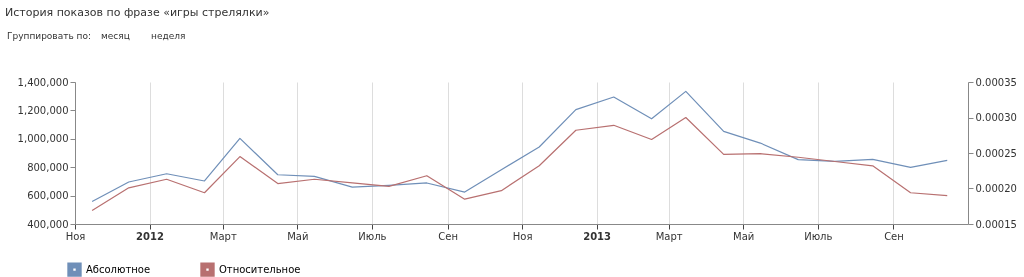  What do you see at coordinates (48, 224) in the screenshot?
I see `y-tick-label: 400,000` at bounding box center [48, 224].